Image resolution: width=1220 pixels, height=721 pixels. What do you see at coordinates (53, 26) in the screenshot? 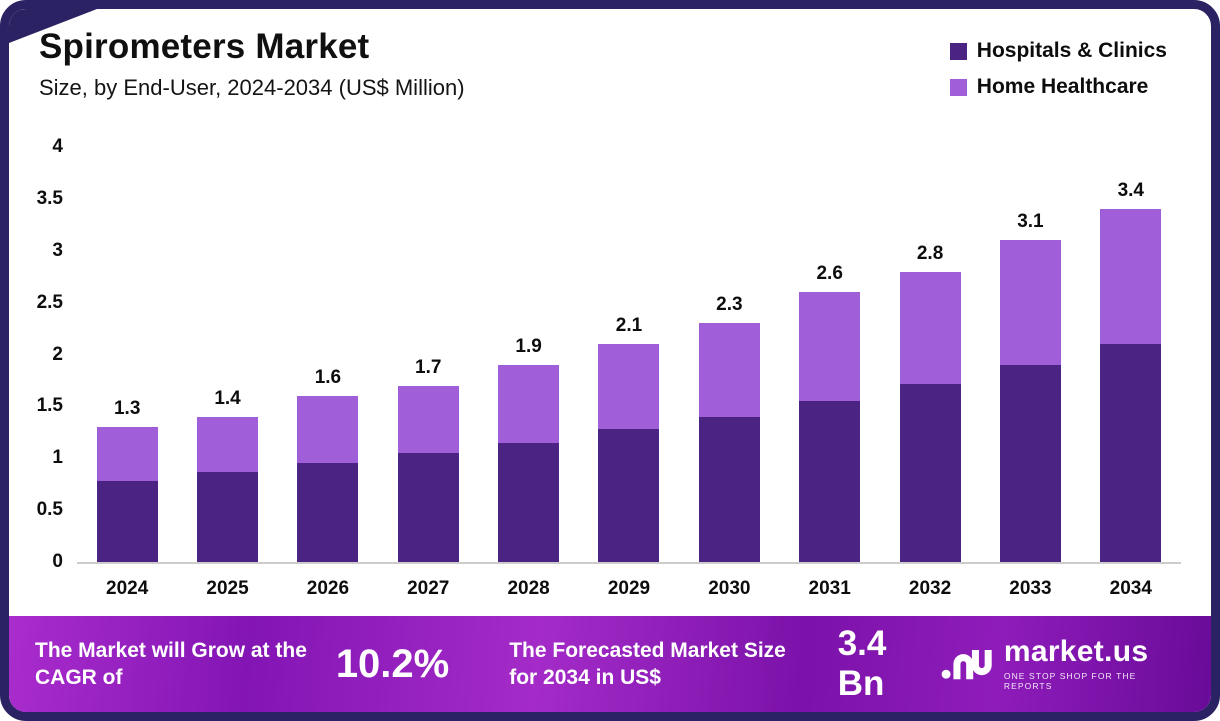
I see `corner-accent-shape` at bounding box center [53, 26].